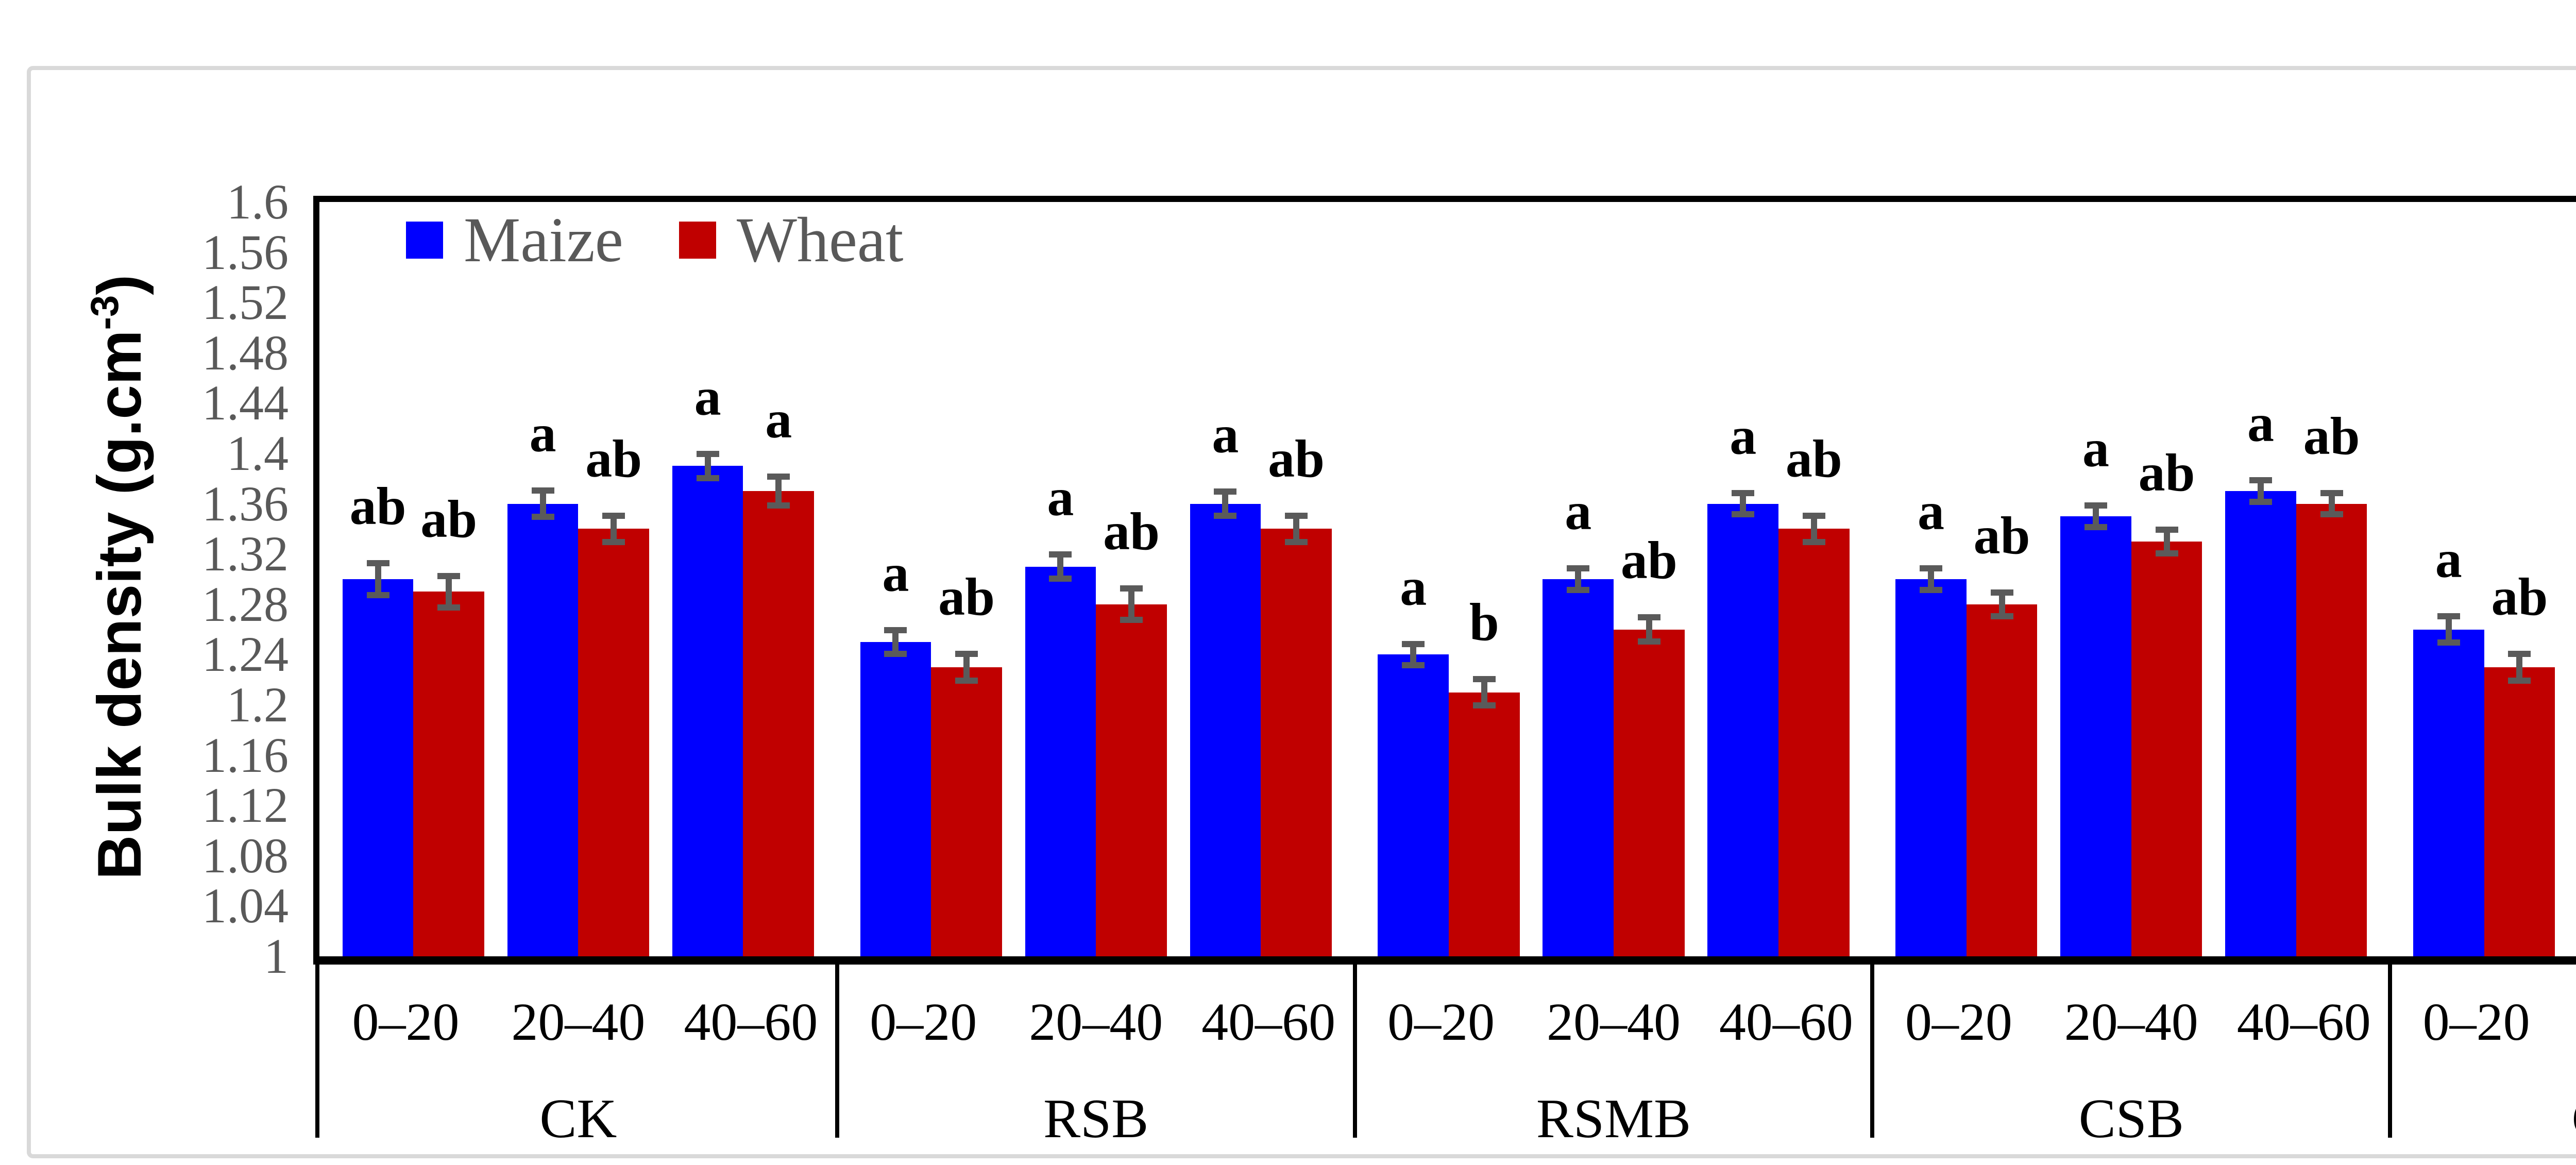 This screenshot has width=2576, height=1165. What do you see at coordinates (2476, 1022) in the screenshot?
I see `depth-label-CSMB-0–20: 0–20` at bounding box center [2476, 1022].